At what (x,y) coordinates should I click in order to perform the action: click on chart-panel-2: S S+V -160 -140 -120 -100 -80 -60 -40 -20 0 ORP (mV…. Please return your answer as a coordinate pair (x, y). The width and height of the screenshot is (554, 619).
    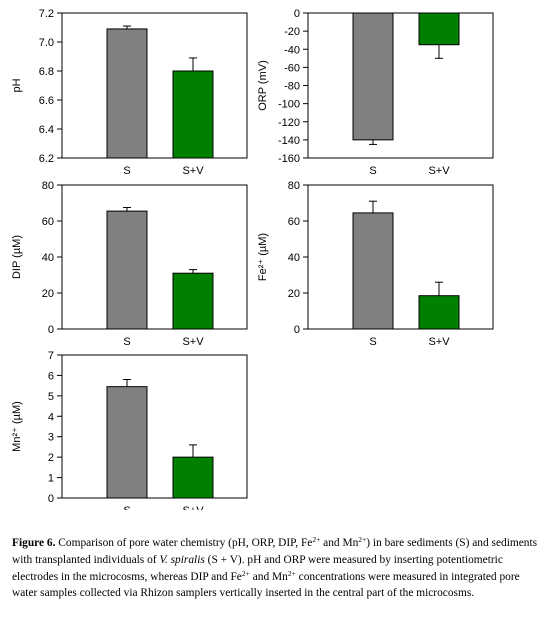
    Looking at the image, I should click on (375, 92).